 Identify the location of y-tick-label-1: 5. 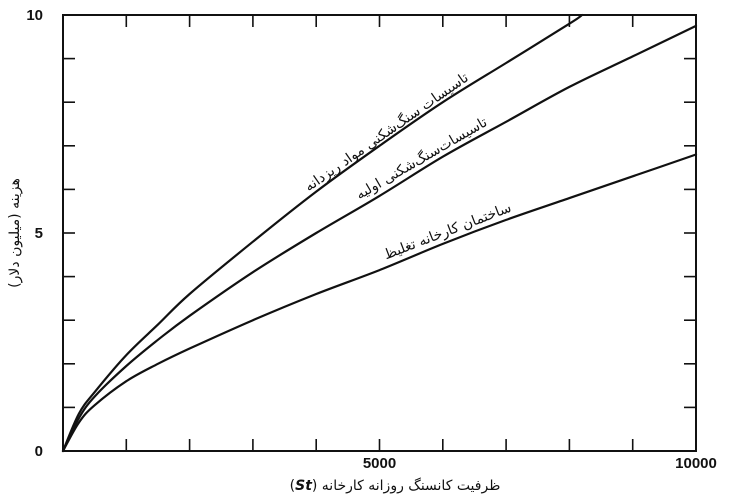
(39, 233).